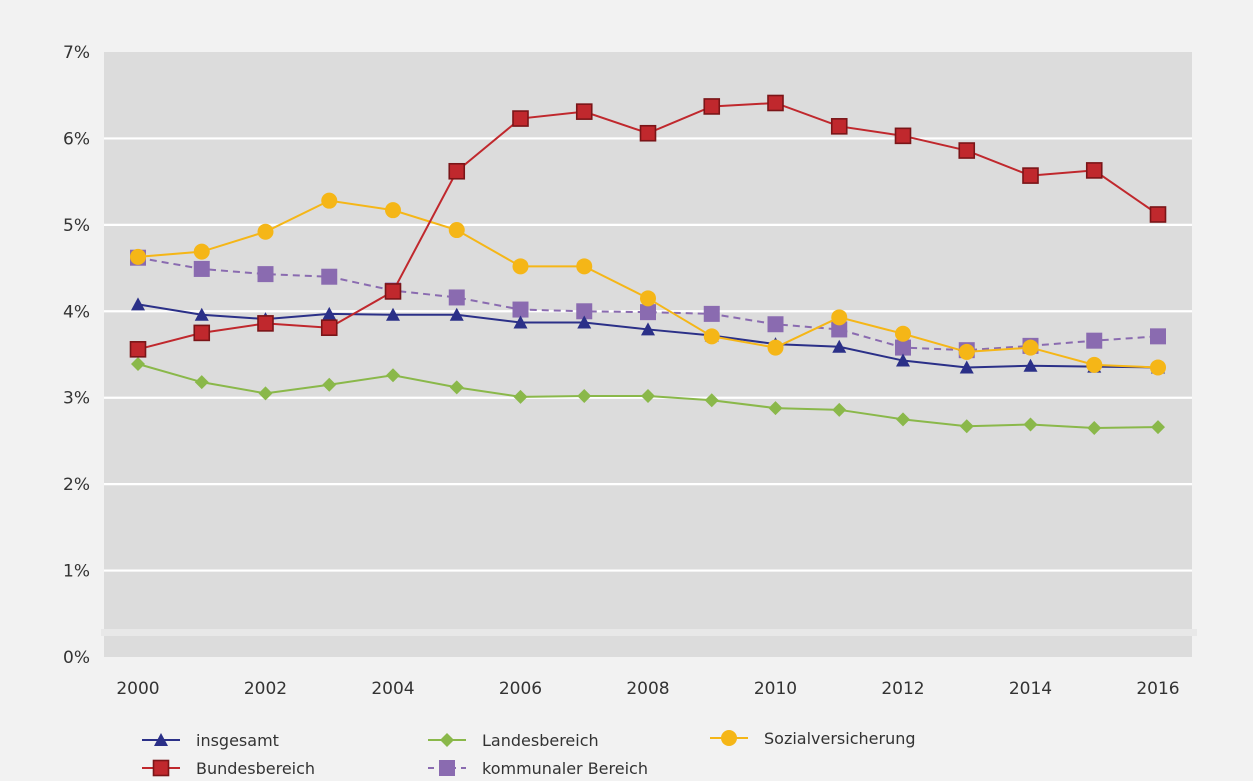 This screenshot has width=1253, height=781. Describe the element at coordinates (649, 632) in the screenshot. I see `axis-baseline-band` at that location.